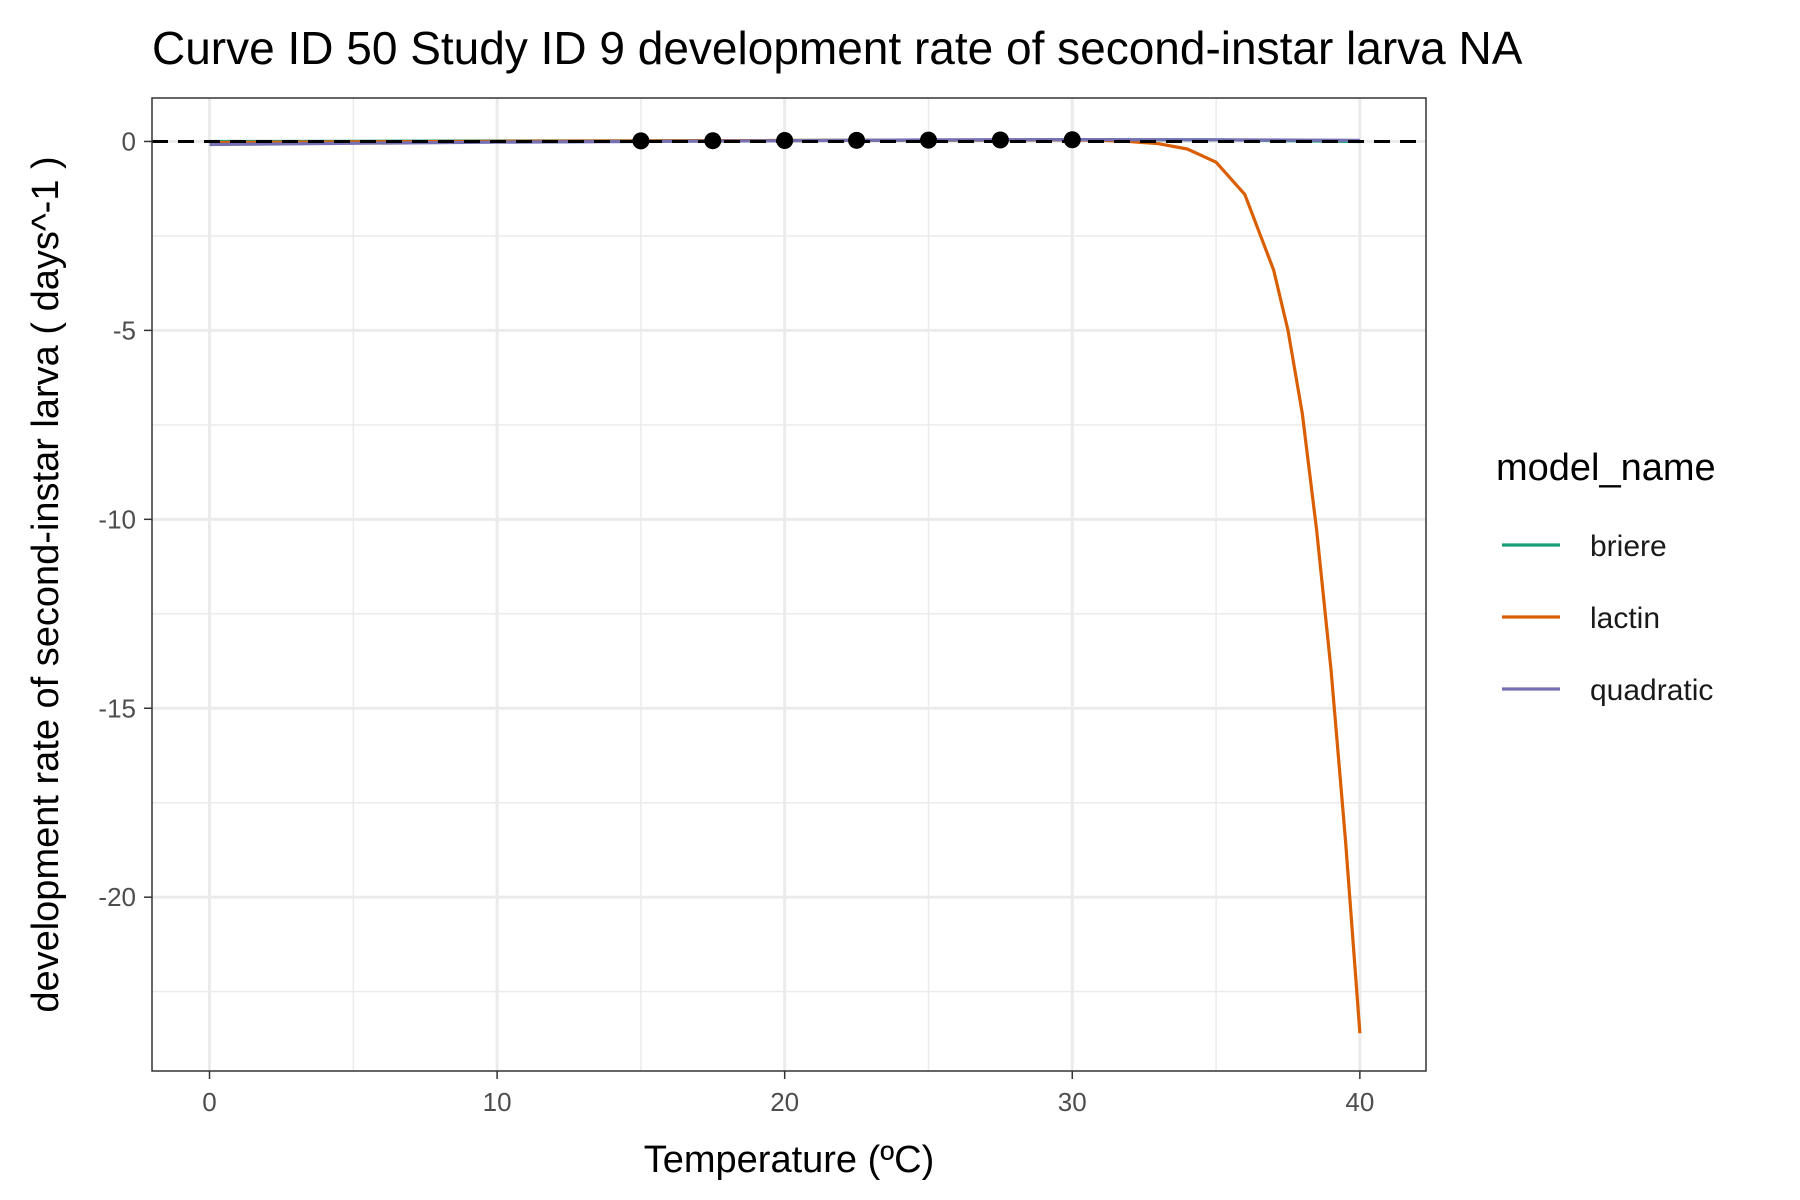 Image resolution: width=1800 pixels, height=1200 pixels. Describe the element at coordinates (1359, 1102) in the screenshot. I see `x-tick-label: 40` at that location.